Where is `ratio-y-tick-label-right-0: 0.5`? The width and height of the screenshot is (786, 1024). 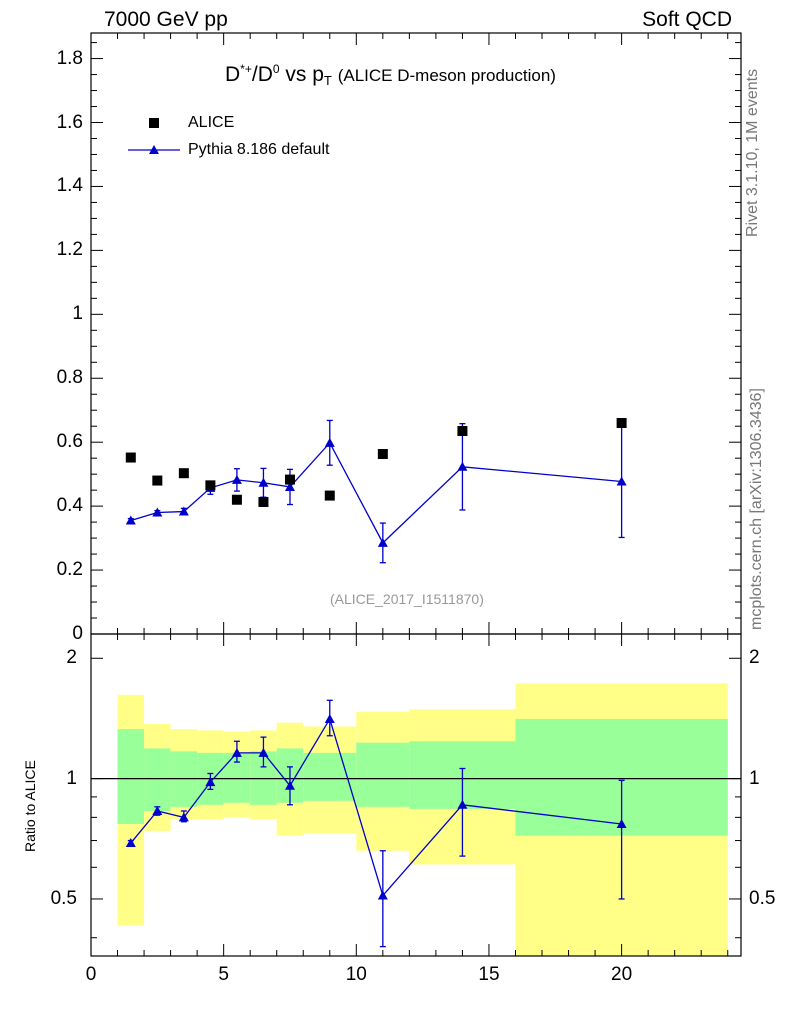 ratio-y-tick-label-right-0: 0.5 is located at coordinates (762, 898).